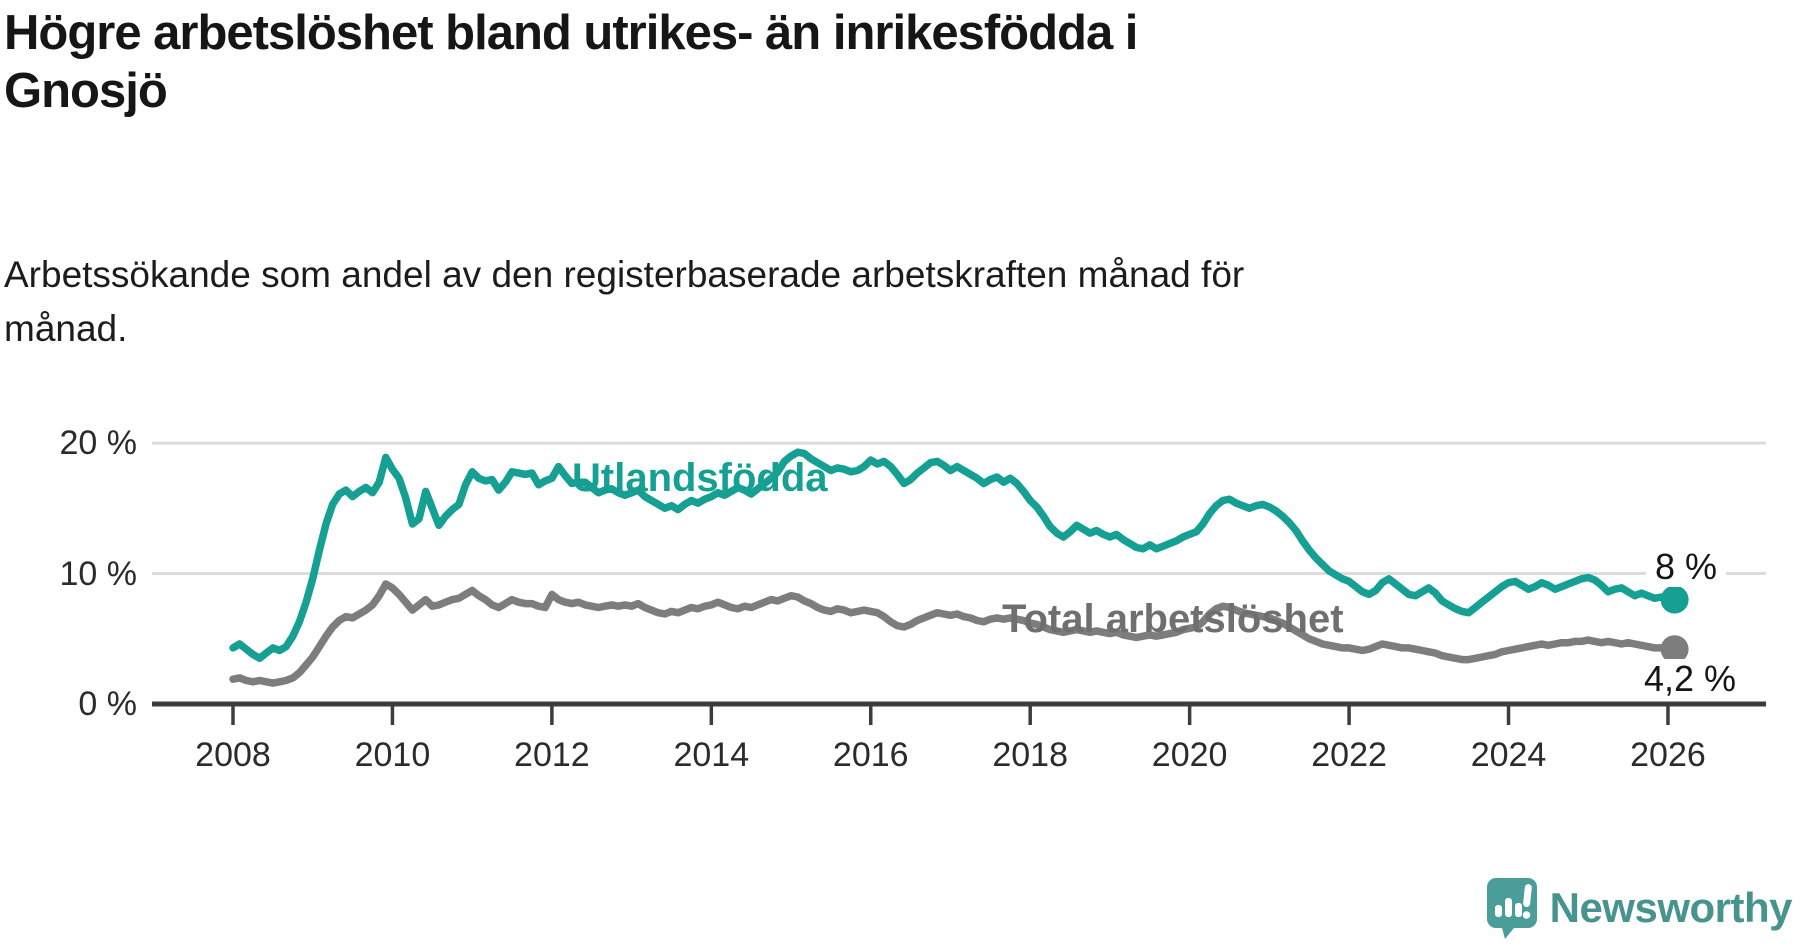 This screenshot has width=1800, height=948. What do you see at coordinates (1349, 755) in the screenshot?
I see `x-tick-label: 2022` at bounding box center [1349, 755].